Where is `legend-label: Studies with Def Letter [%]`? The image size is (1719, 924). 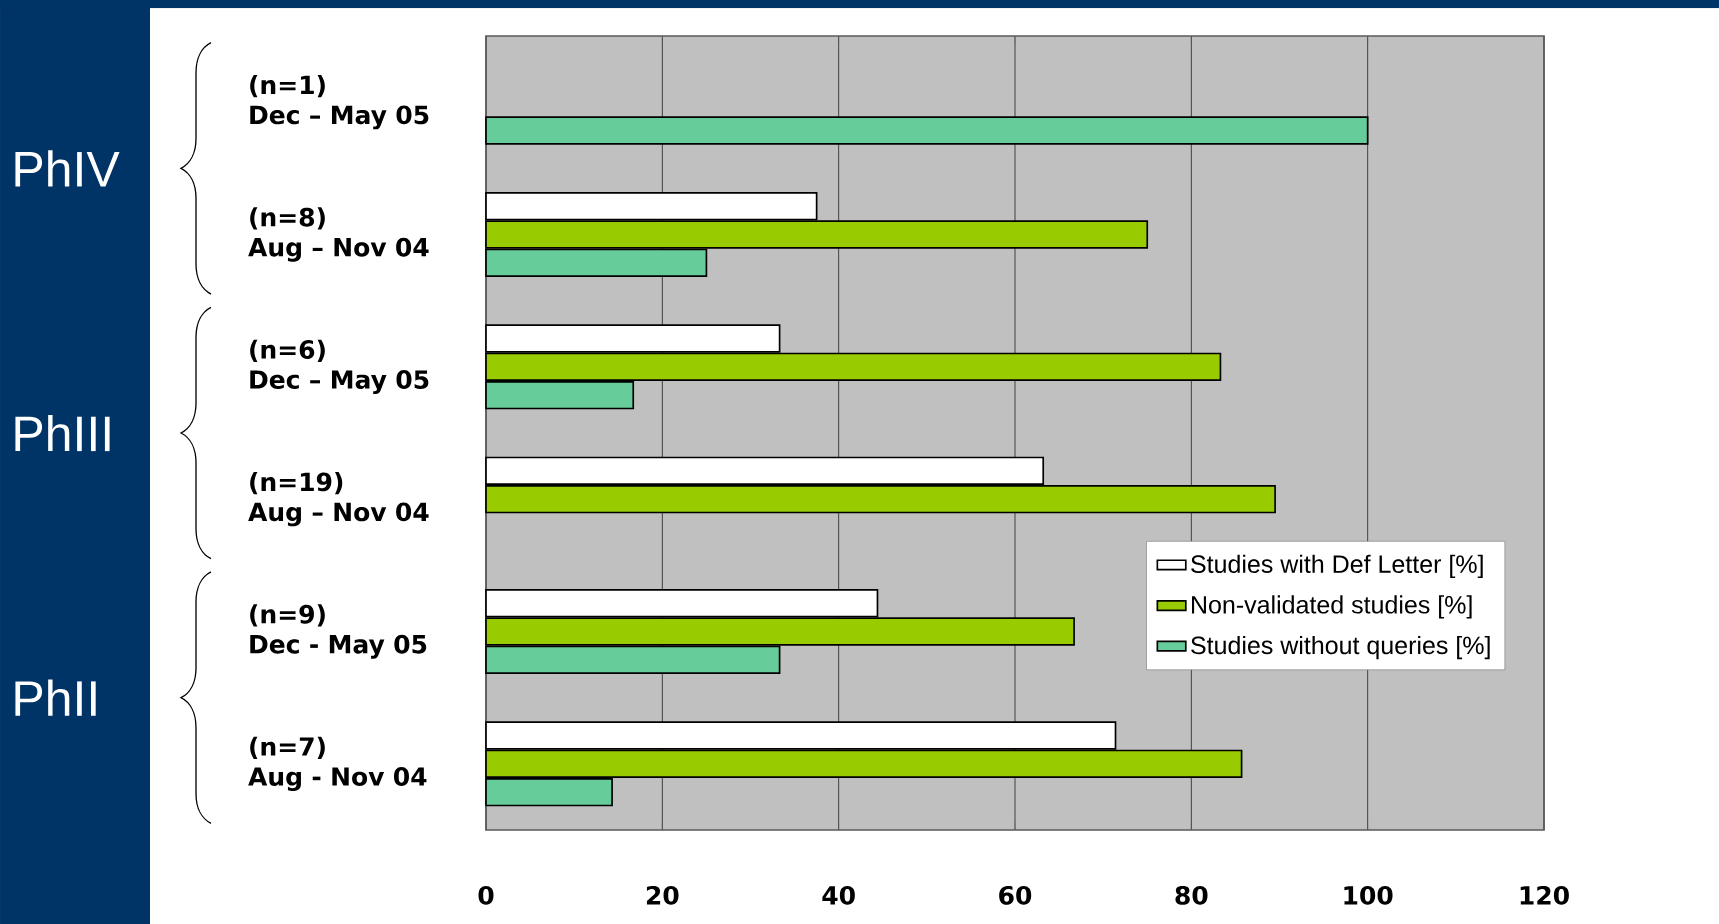 legend-label: Studies with Def Letter [%] is located at coordinates (1337, 566).